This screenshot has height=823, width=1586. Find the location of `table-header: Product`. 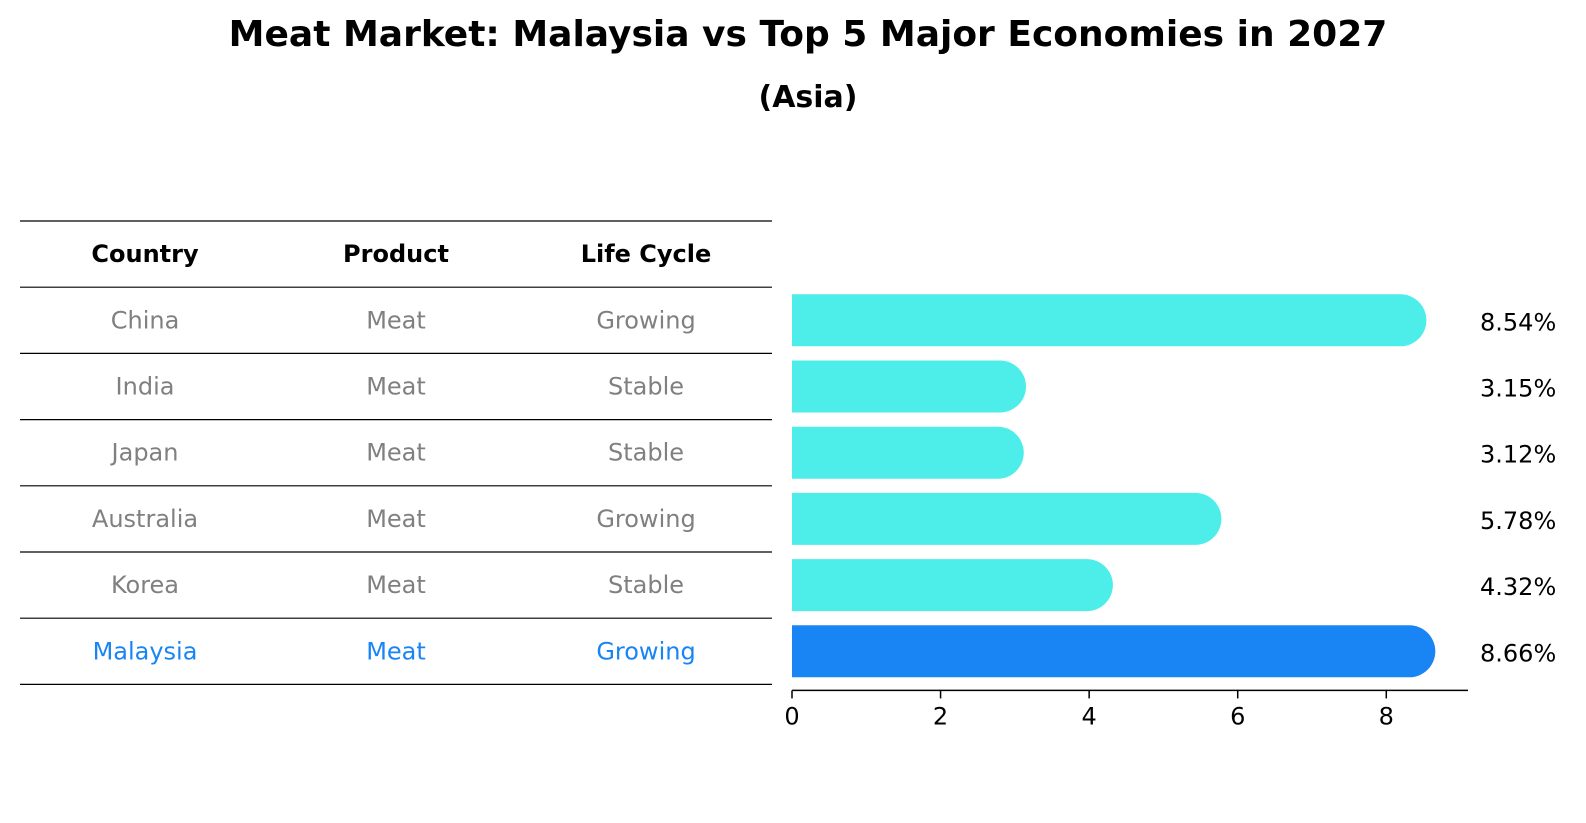

table-header: Product is located at coordinates (396, 254).